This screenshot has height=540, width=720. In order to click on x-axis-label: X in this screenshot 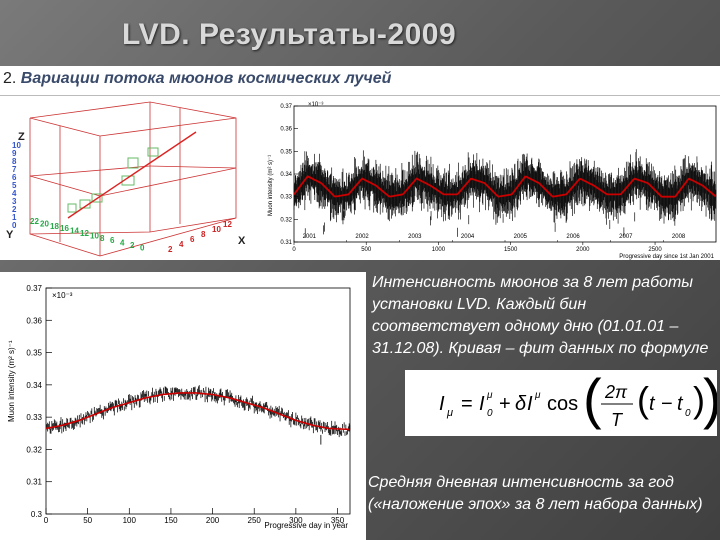, I will do `click(242, 241)`.